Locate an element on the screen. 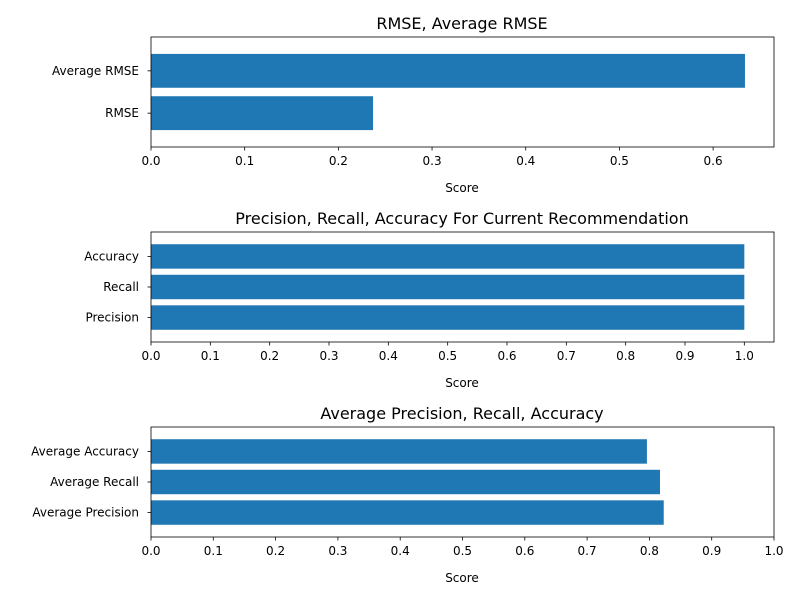 This screenshot has width=800, height=600. bar-average-recall is located at coordinates (405, 482).